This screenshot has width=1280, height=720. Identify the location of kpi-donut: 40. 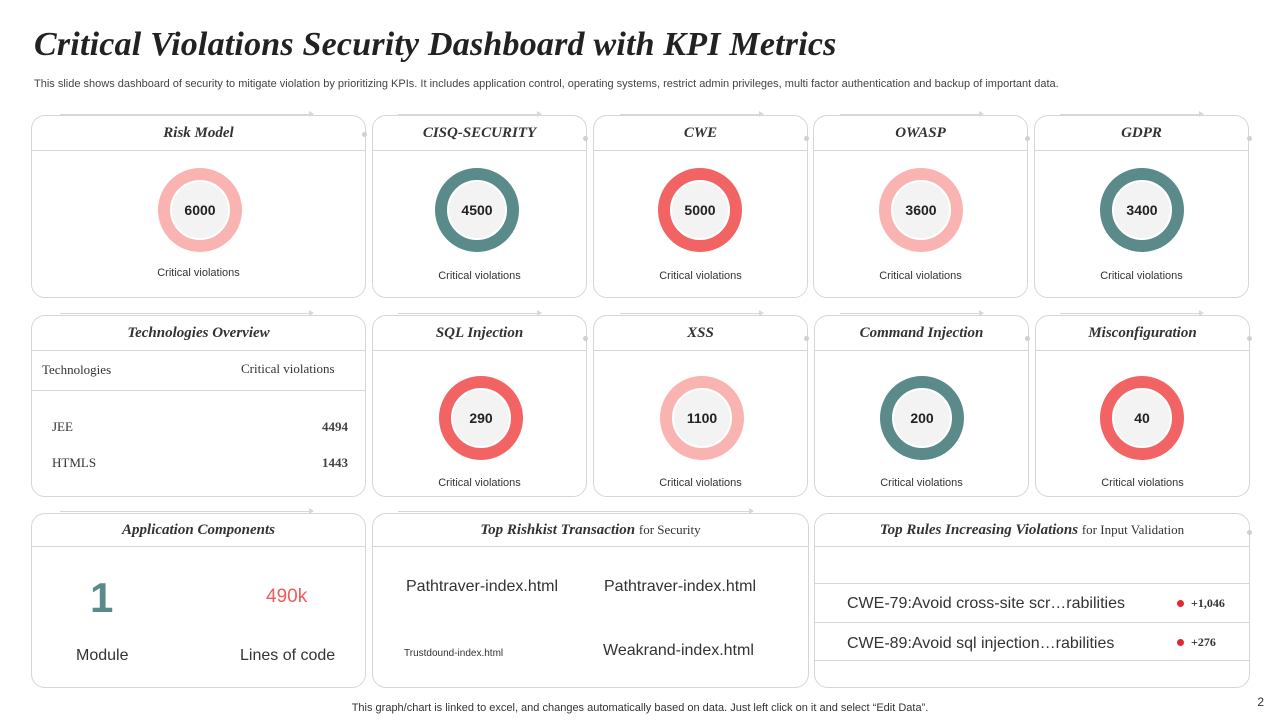
(1142, 418).